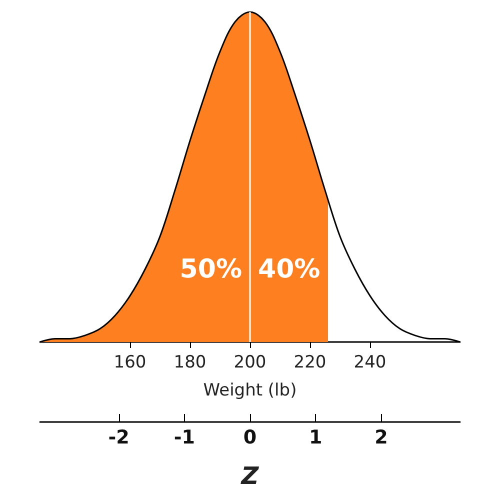 The width and height of the screenshot is (489, 496). What do you see at coordinates (250, 362) in the screenshot?
I see `x-tick-label: 200` at bounding box center [250, 362].